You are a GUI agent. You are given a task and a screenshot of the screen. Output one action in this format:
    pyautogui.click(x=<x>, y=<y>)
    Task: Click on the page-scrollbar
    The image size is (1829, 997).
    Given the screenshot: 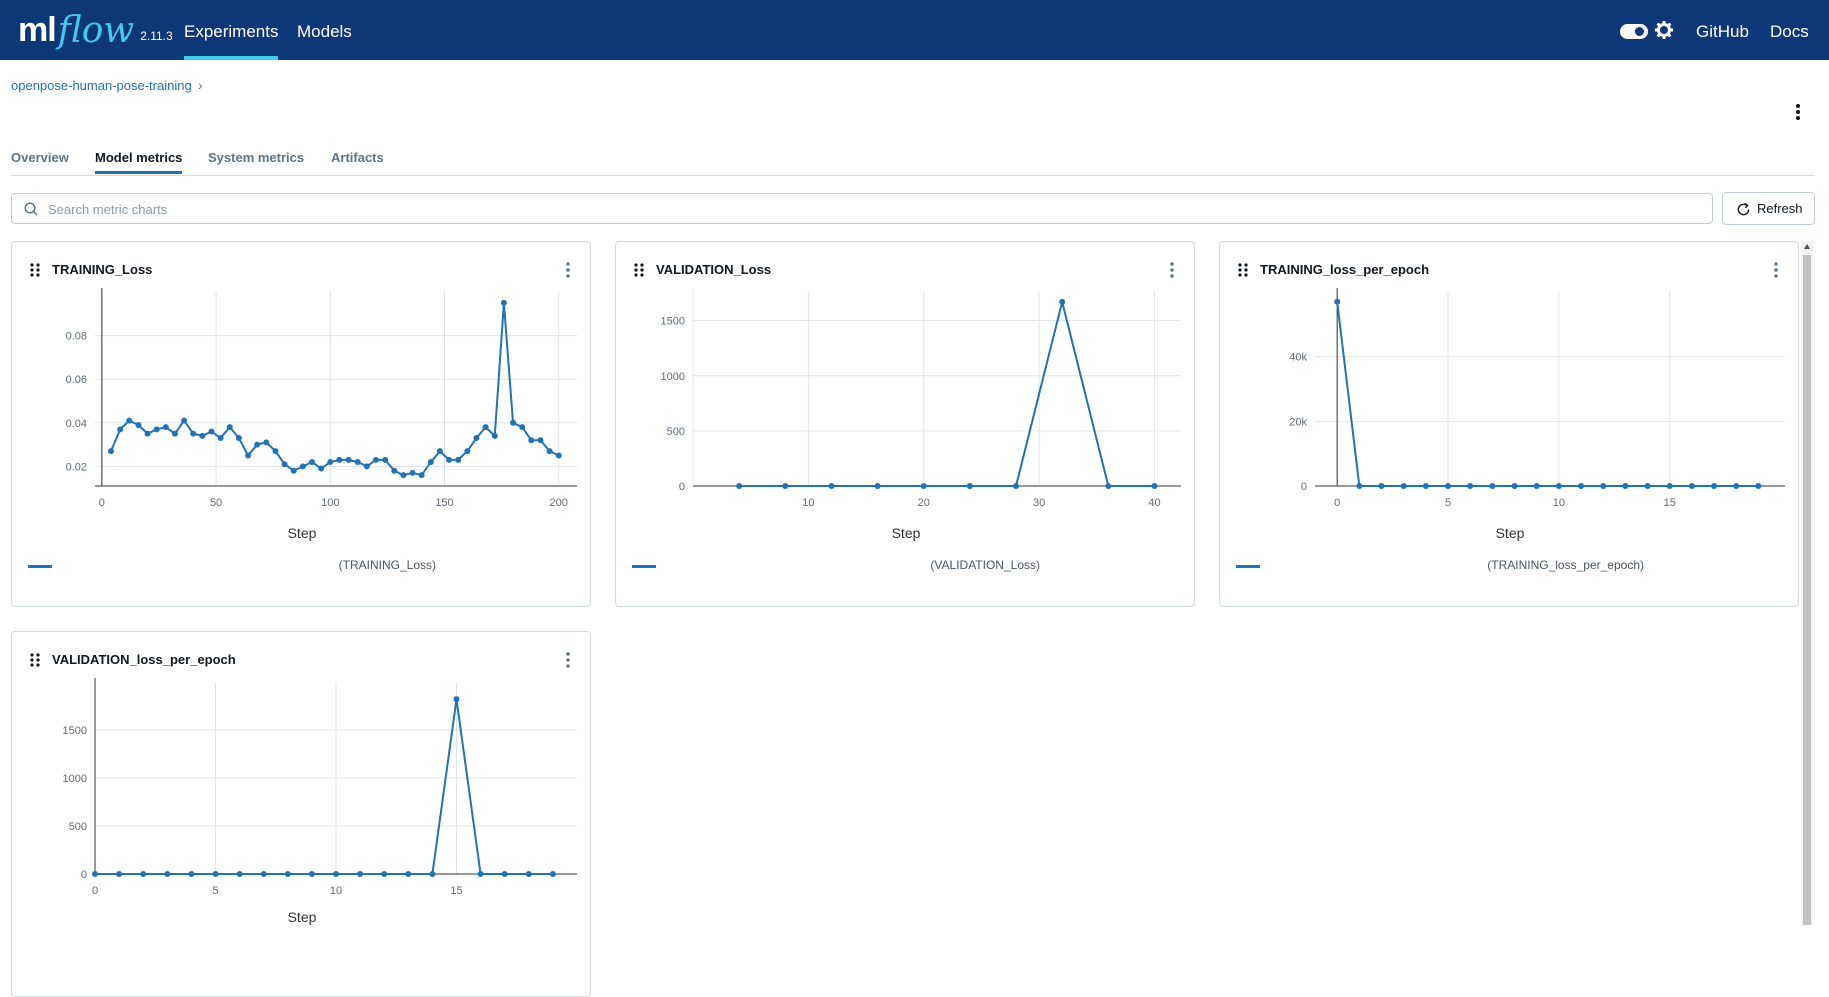 What is the action you would take?
    pyautogui.click(x=1807, y=583)
    